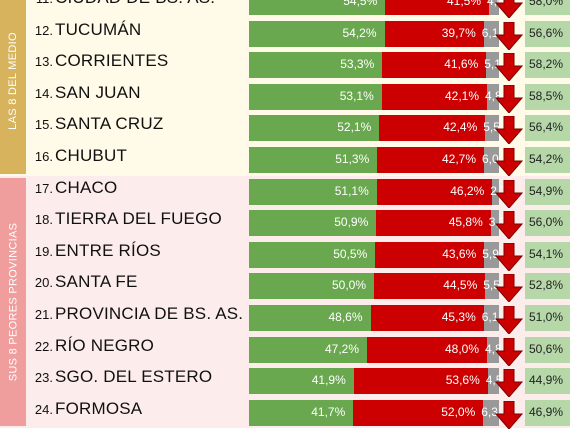 Image resolution: width=570 pixels, height=431 pixels. I want to click on province-name: SANTA FE, so click(96, 282).